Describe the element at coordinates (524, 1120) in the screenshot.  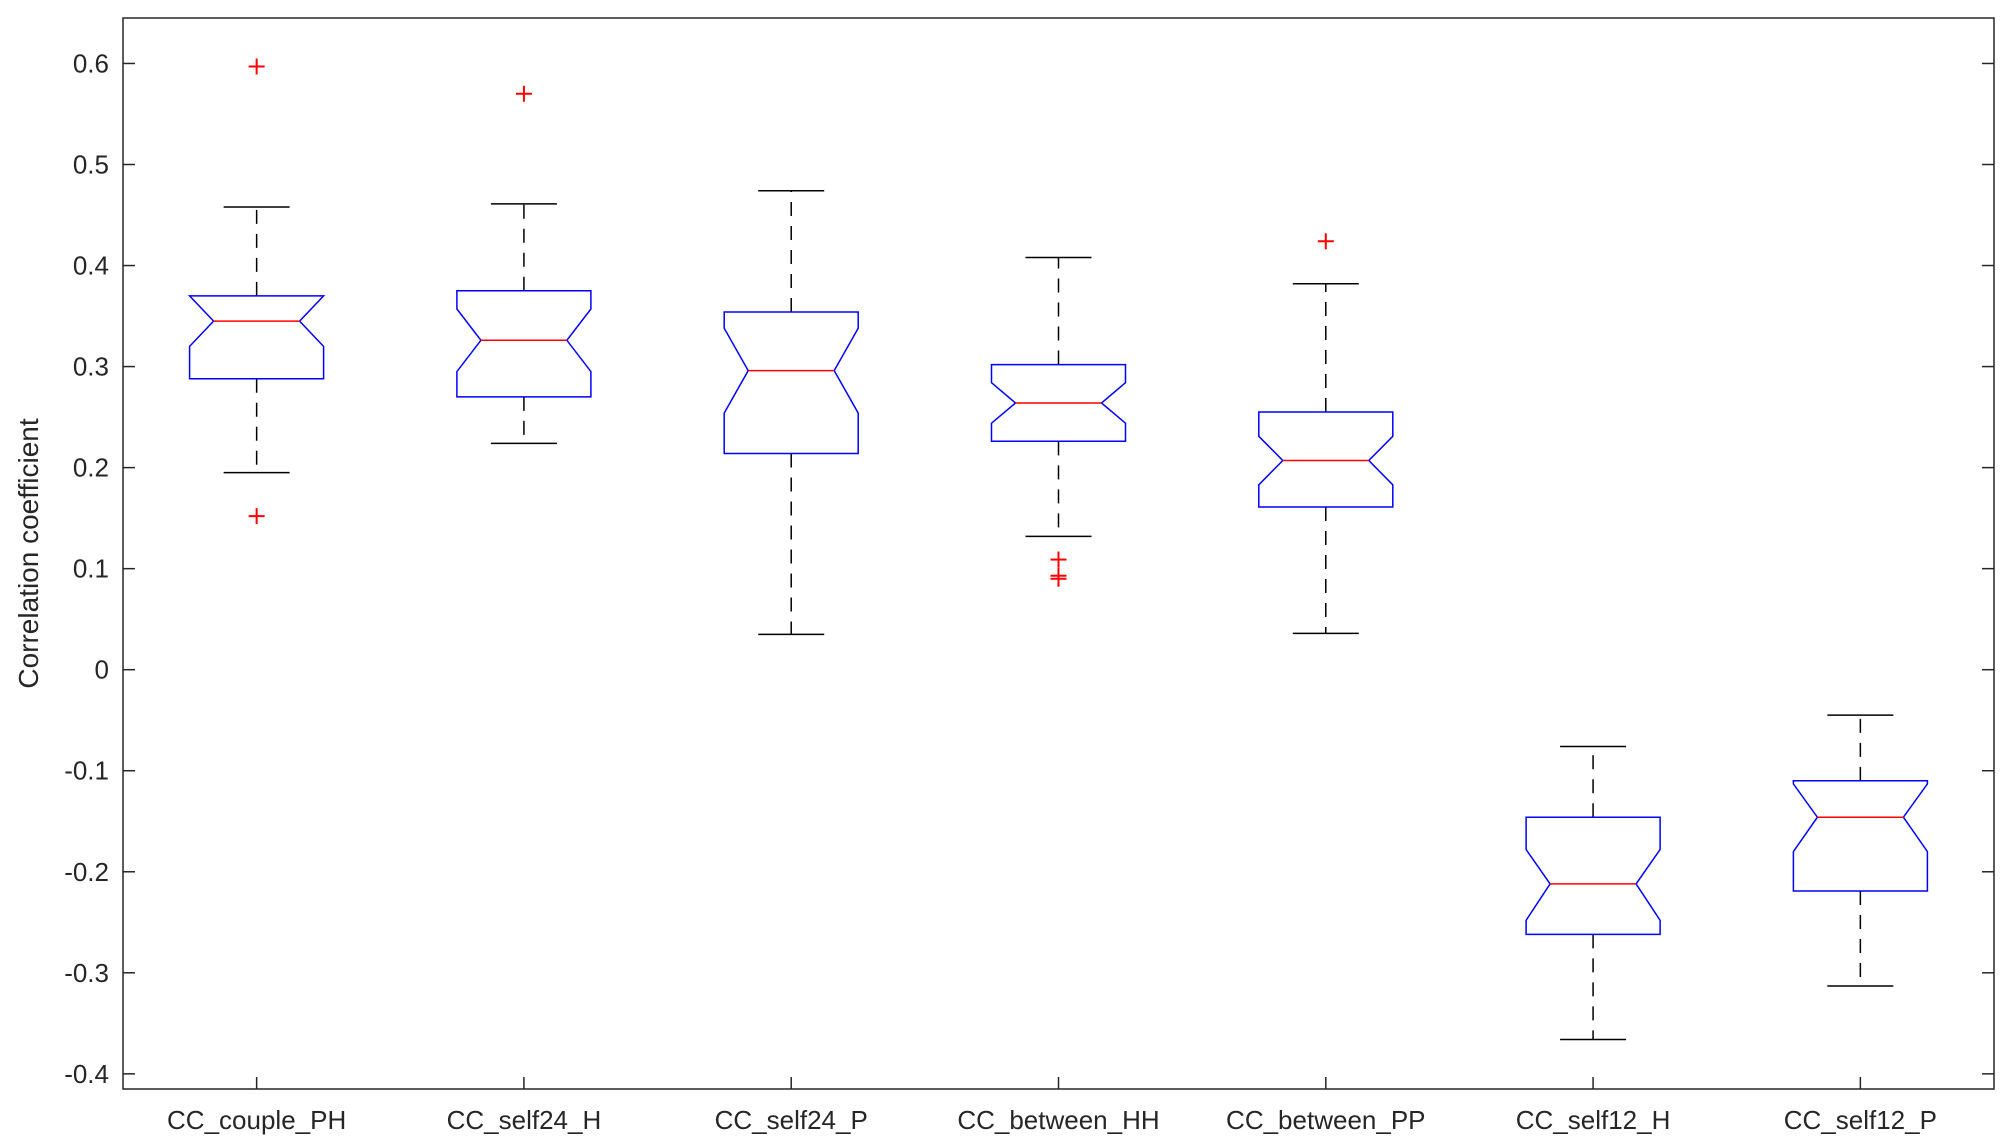
I see `x-tick-label: CC_self24_H` at that location.